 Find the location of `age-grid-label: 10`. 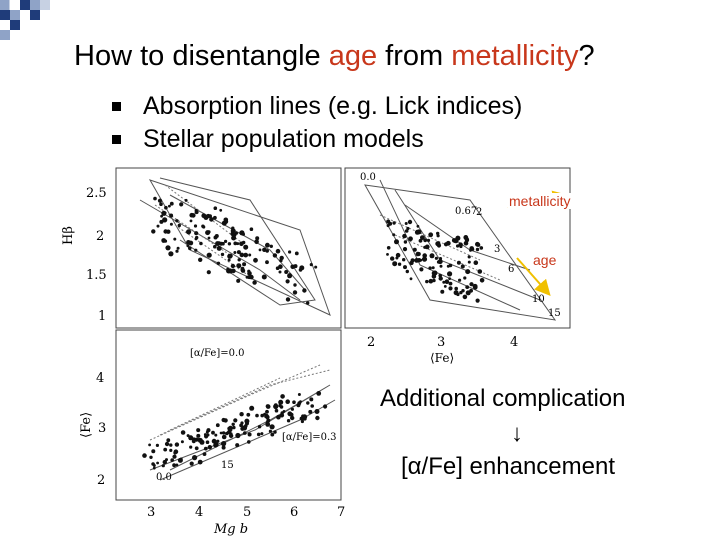

age-grid-label: 10 is located at coordinates (538, 299).